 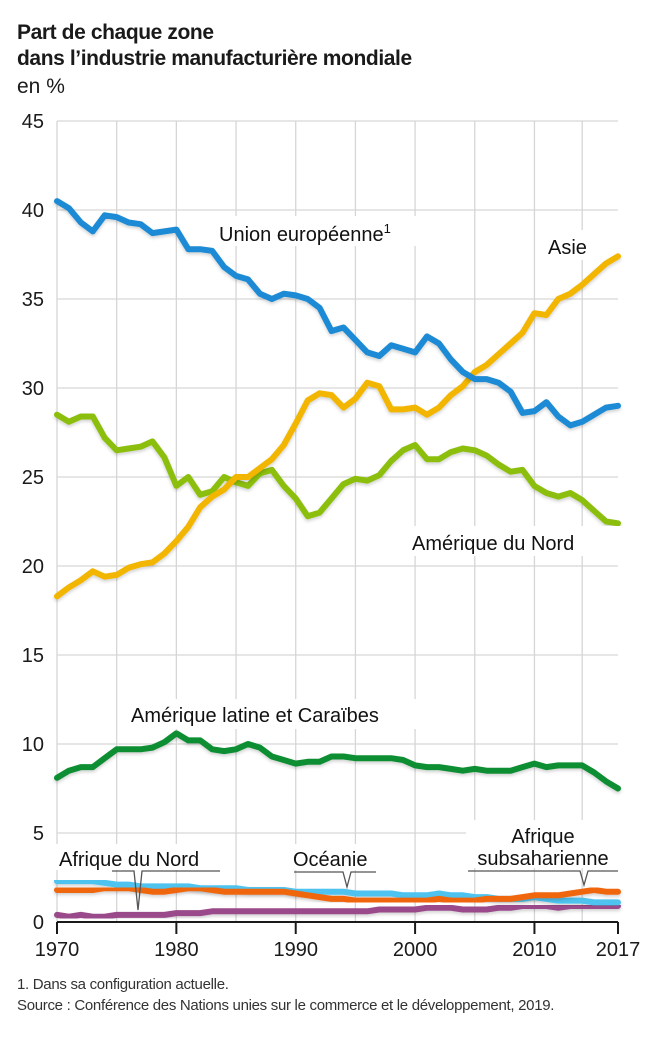 I want to click on y-tick-label: 20, so click(x=33, y=567).